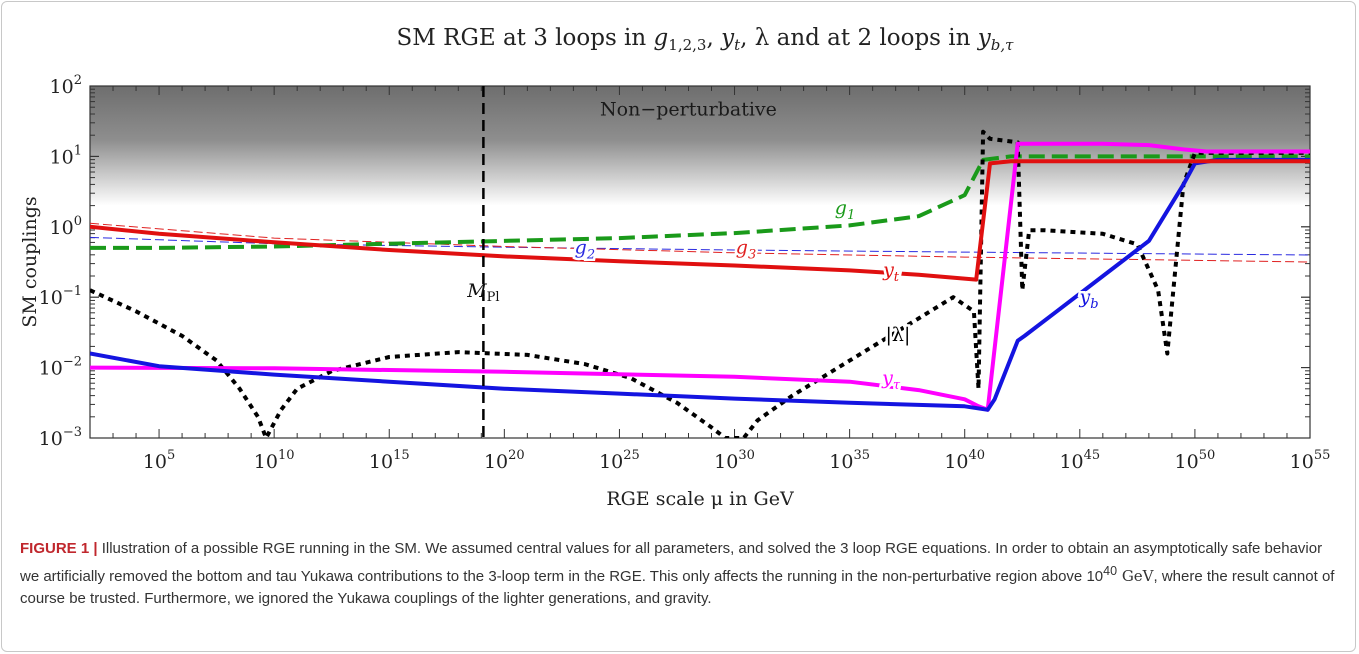  What do you see at coordinates (984, 38) in the screenshot?
I see `title-ybt: y` at bounding box center [984, 38].